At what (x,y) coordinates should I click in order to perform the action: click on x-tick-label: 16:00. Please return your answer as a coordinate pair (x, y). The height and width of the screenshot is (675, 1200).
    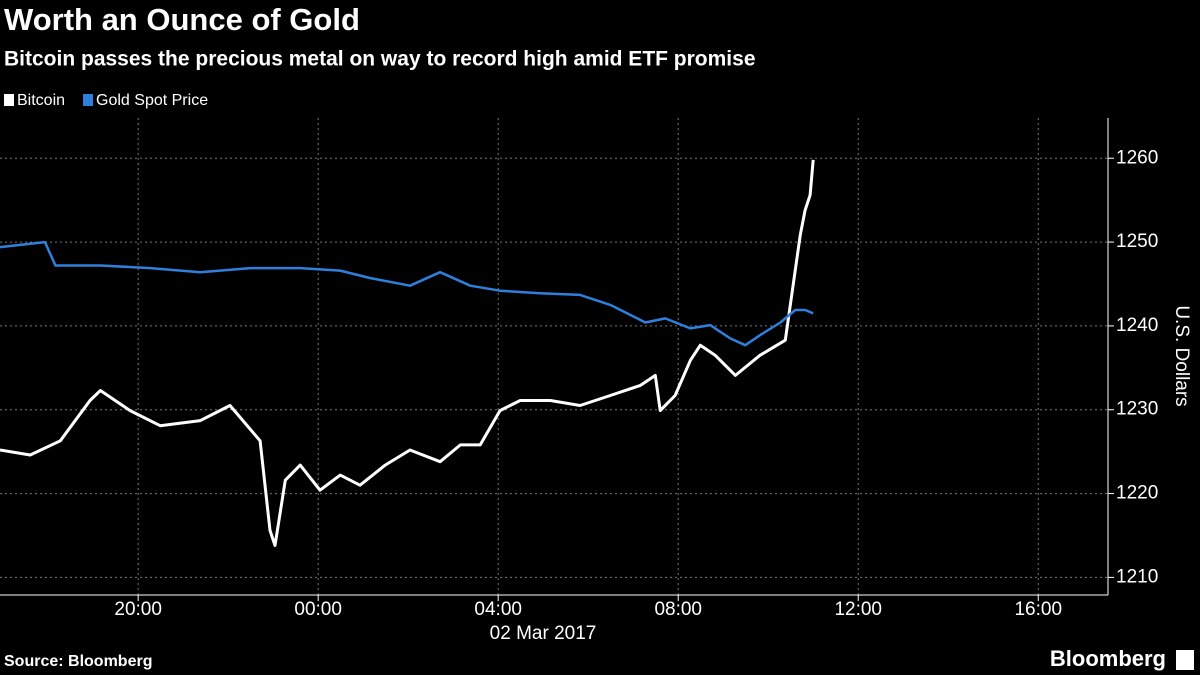
    Looking at the image, I should click on (1038, 609).